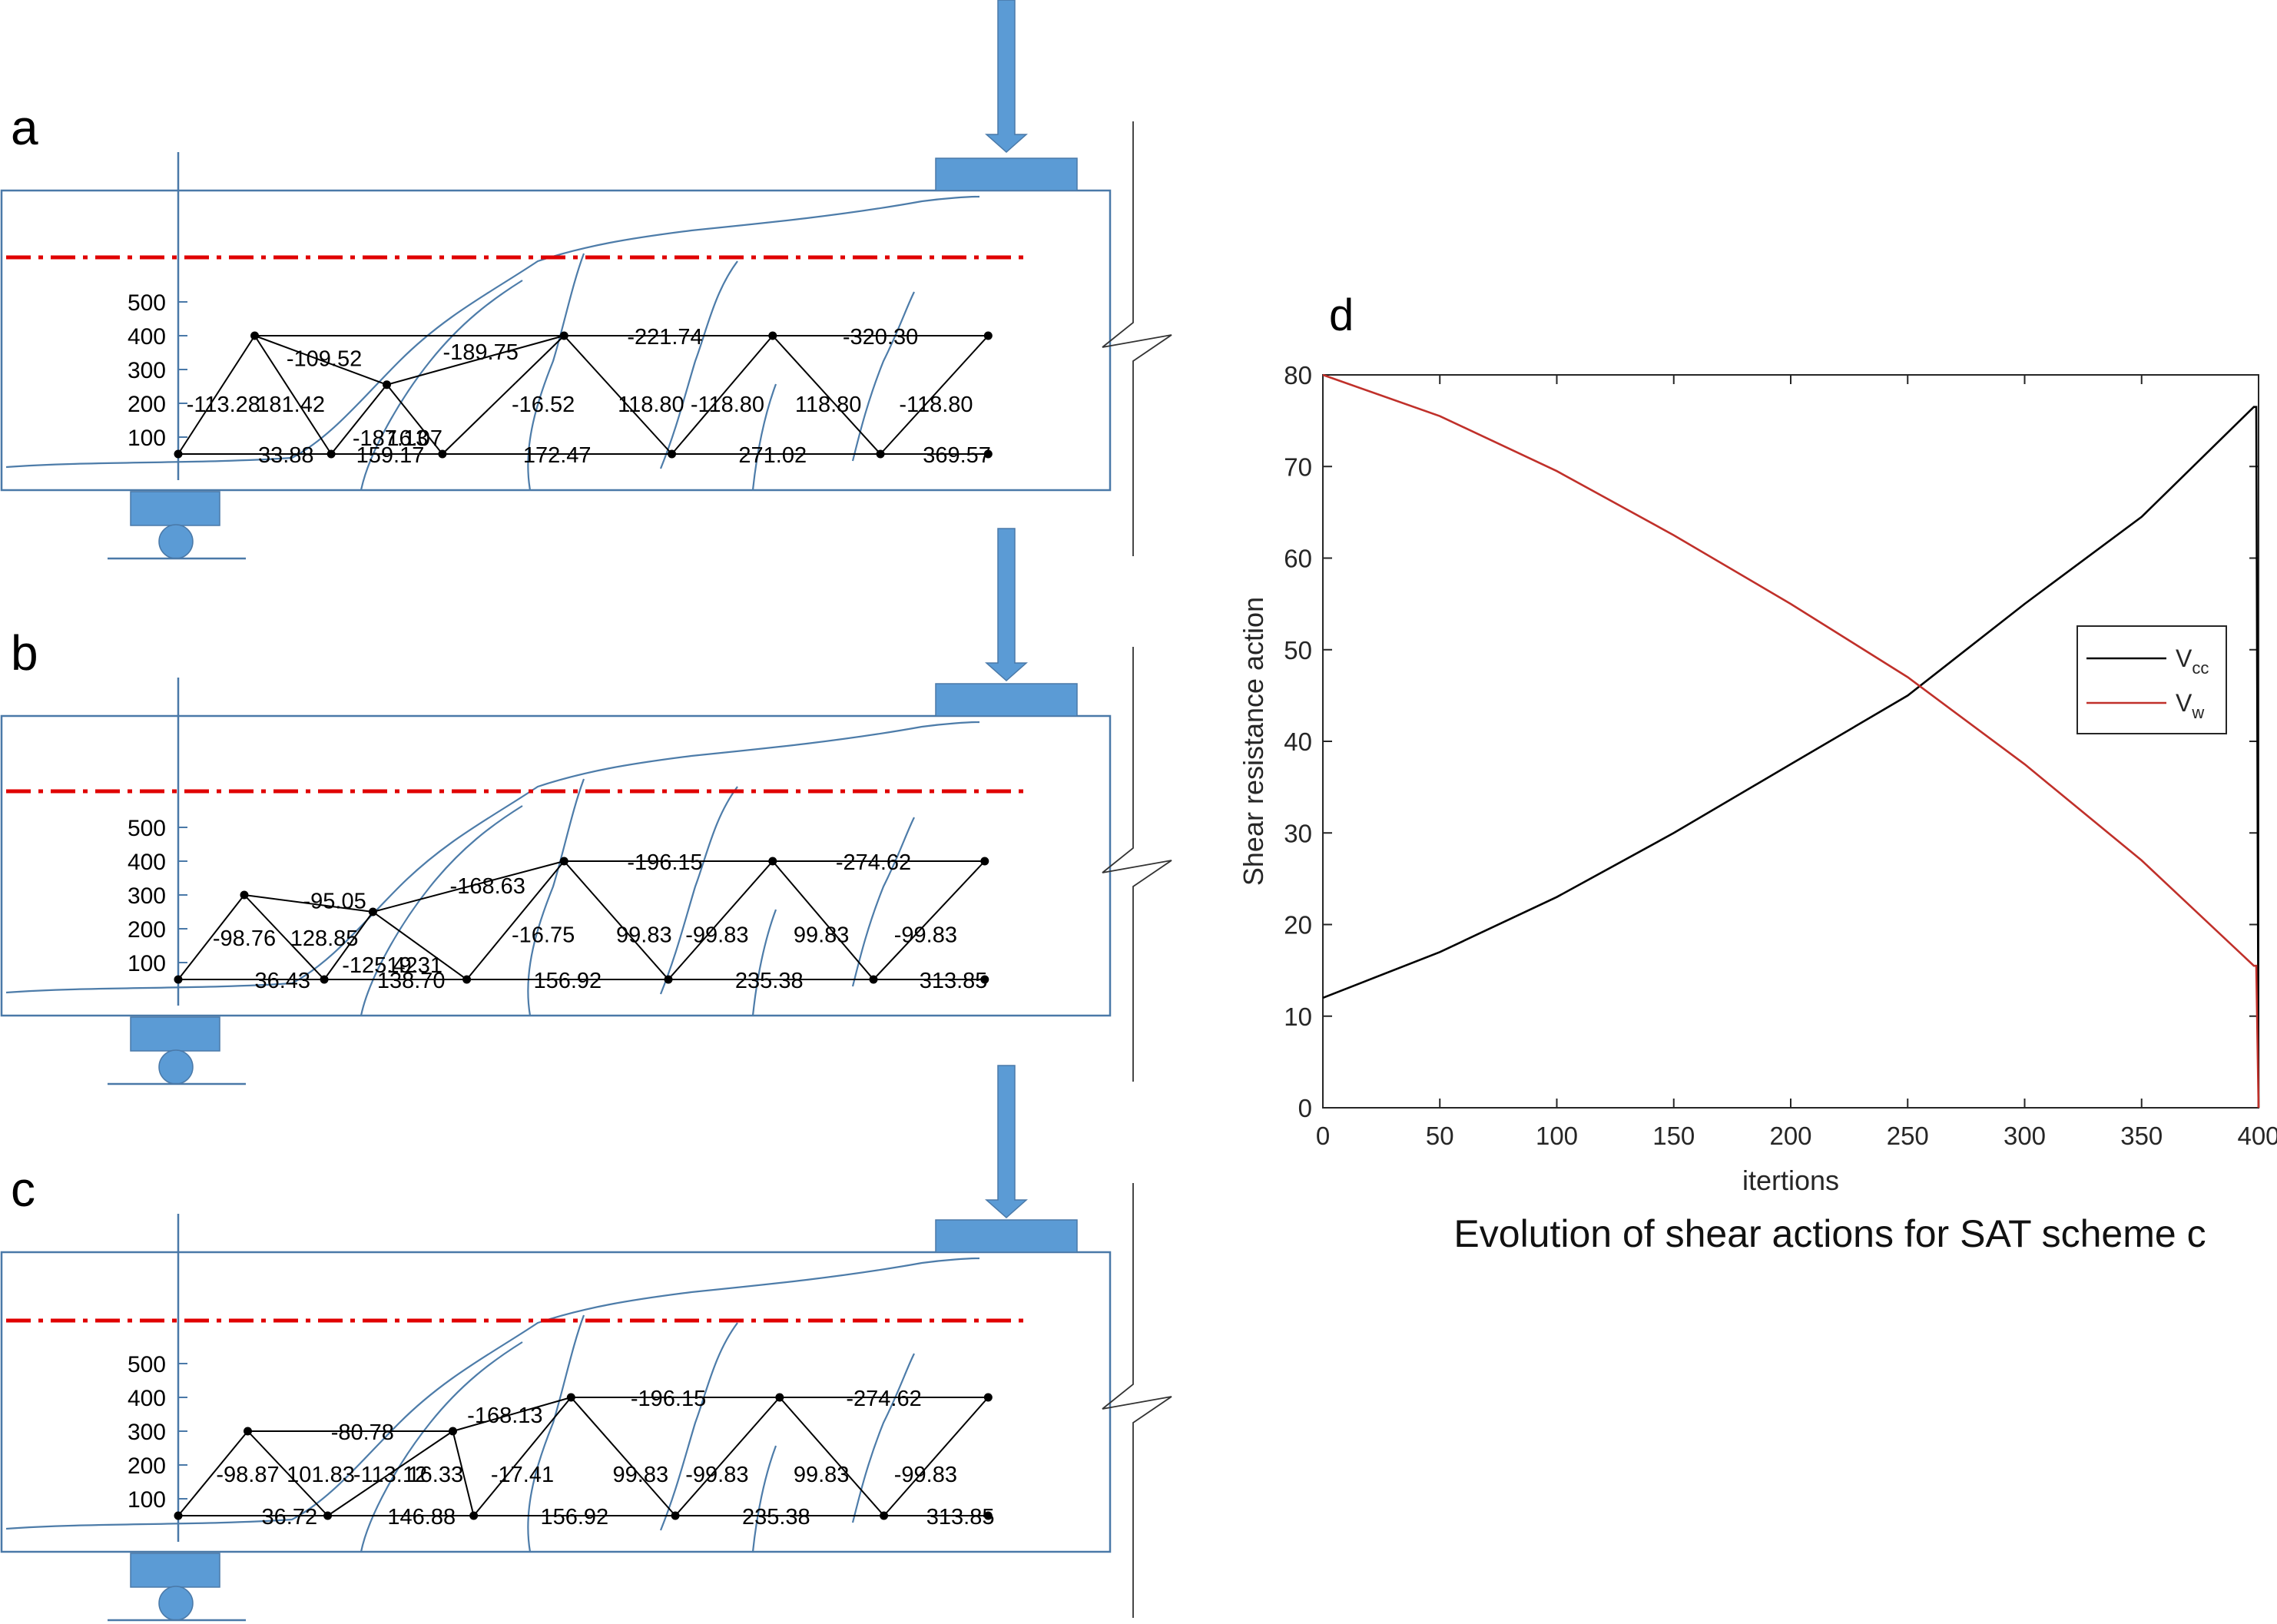 The width and height of the screenshot is (2277, 1624). I want to click on y-tick-label: 40, so click(1298, 741).